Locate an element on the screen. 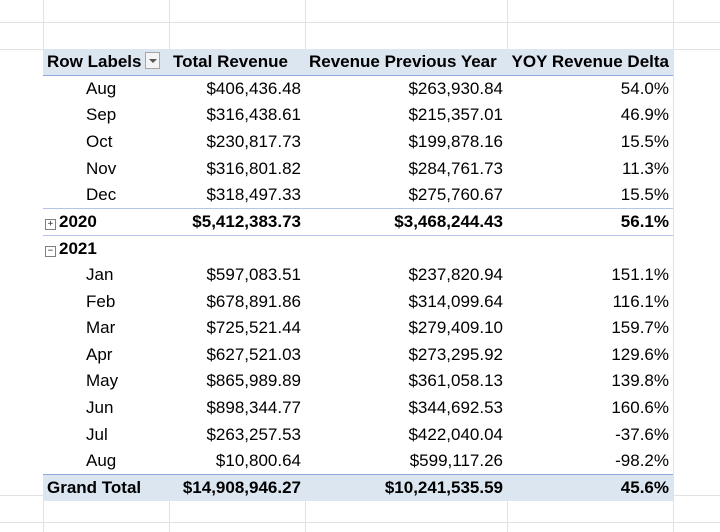  total-revenue-cell: $318,497.33 is located at coordinates (253, 195).